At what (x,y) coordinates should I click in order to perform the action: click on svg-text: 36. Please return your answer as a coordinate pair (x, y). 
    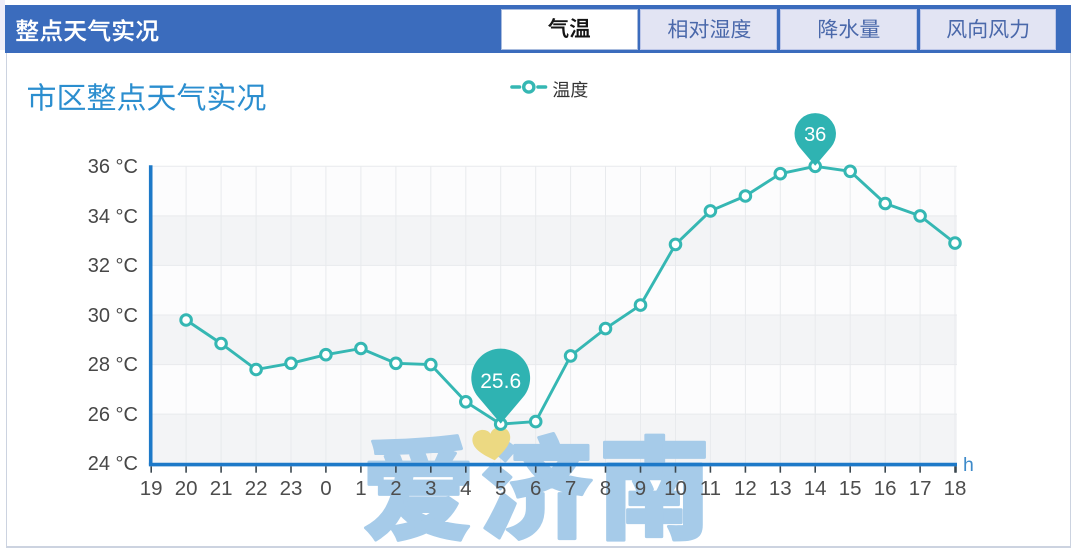
    Looking at the image, I should click on (815, 135).